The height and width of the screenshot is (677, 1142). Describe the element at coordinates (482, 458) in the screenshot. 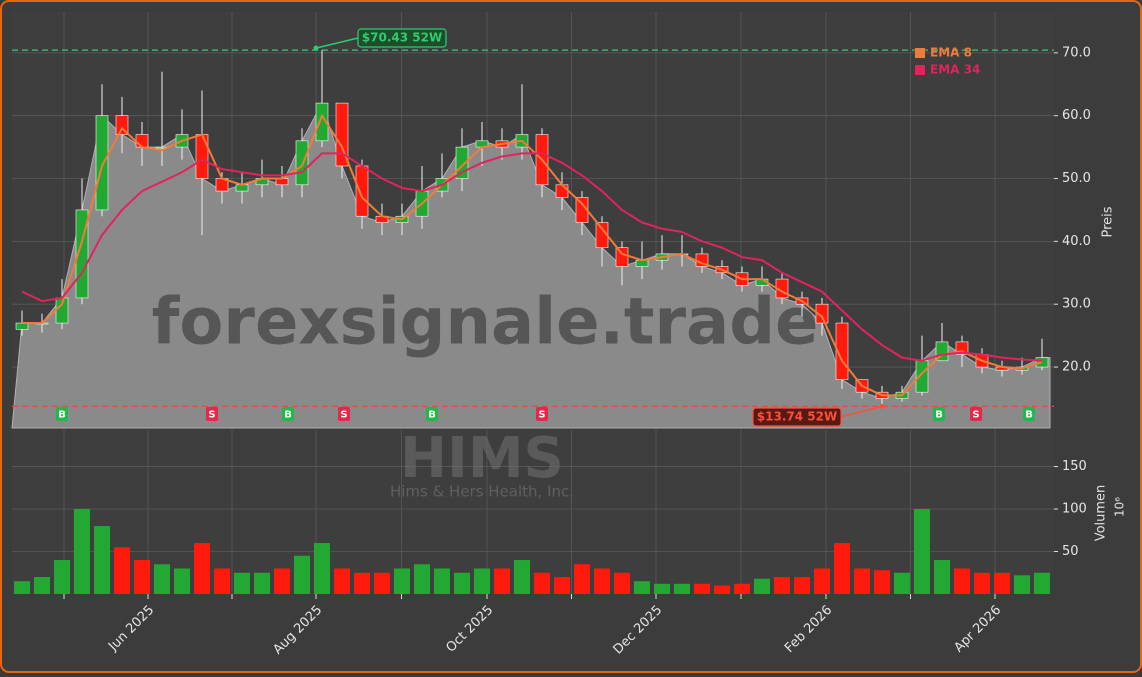

I see `ticker-watermark: HIMS` at that location.